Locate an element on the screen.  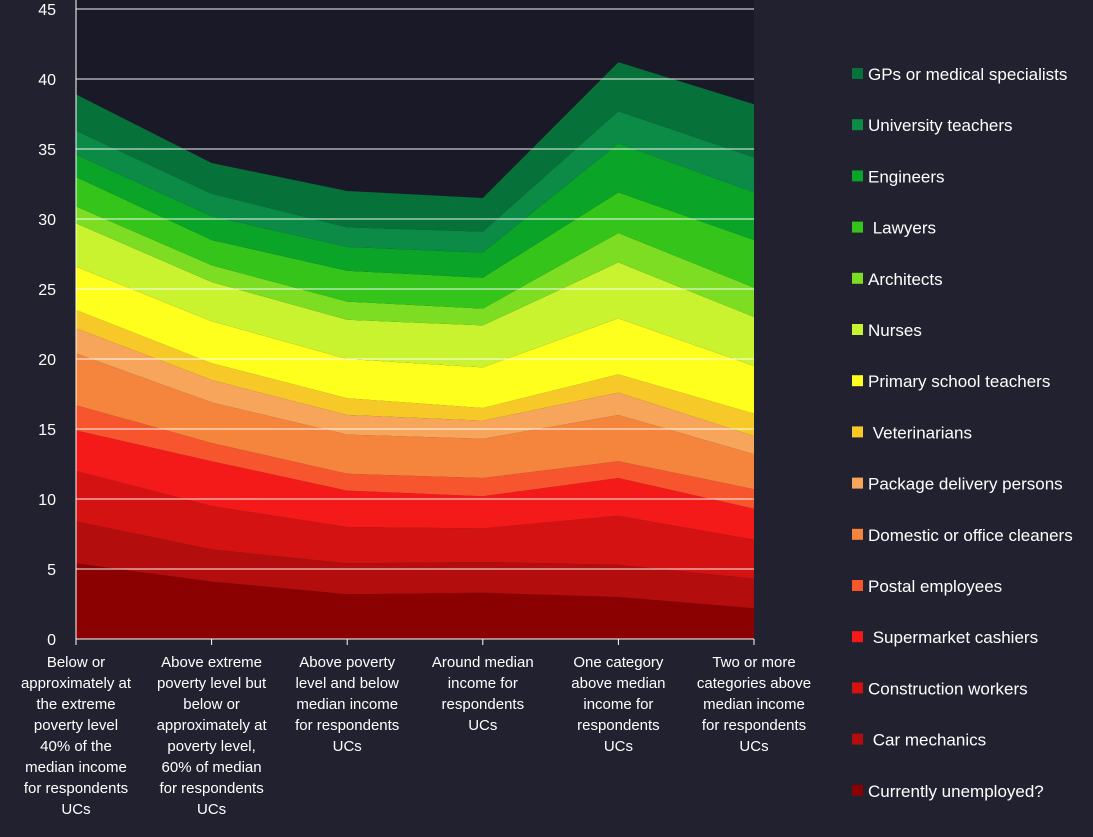
area-construction-workers is located at coordinates (415, 525).